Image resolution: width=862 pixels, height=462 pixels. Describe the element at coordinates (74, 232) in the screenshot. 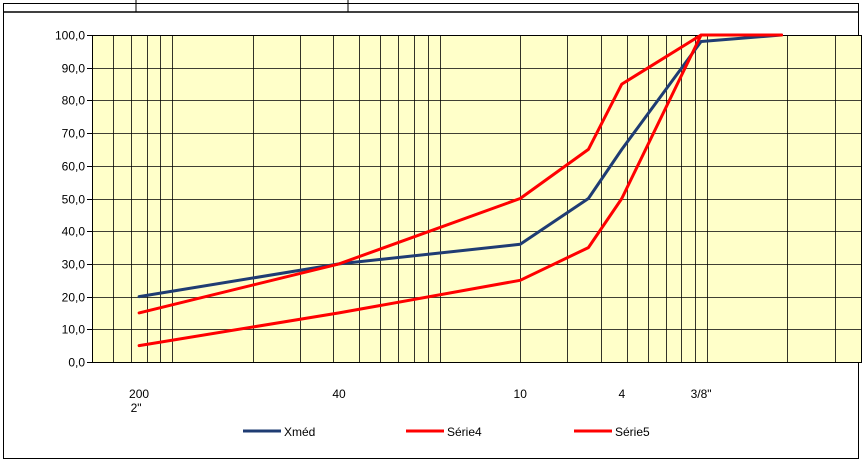

I see `y-tick-label: 40,0` at that location.